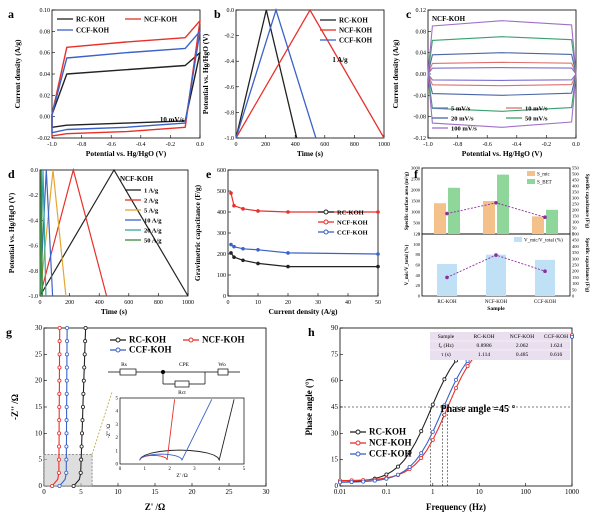  Describe the element at coordinates (420, 96) in the screenshot. I see `y-tick-label: -0.04` at that location.